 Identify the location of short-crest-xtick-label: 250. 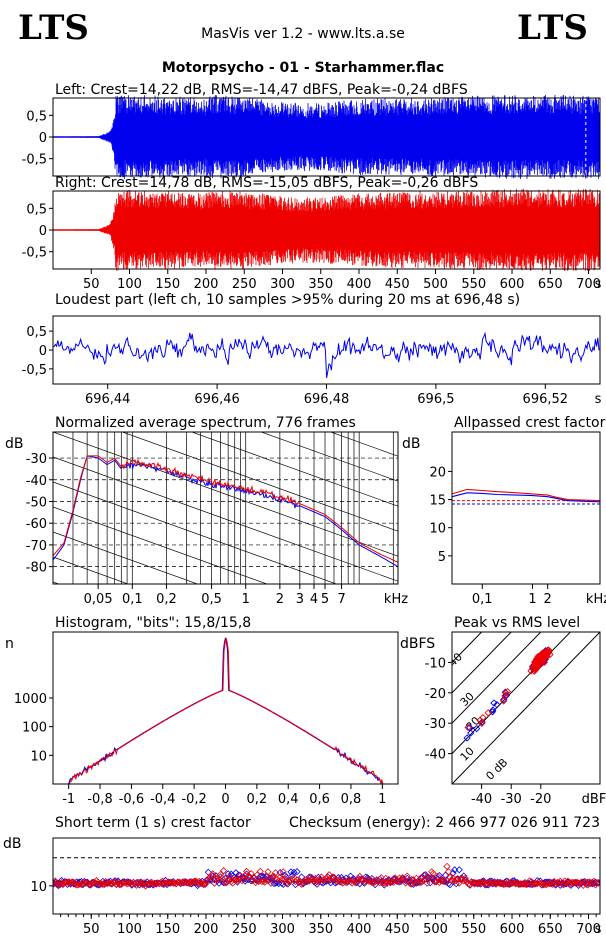
(244, 929).